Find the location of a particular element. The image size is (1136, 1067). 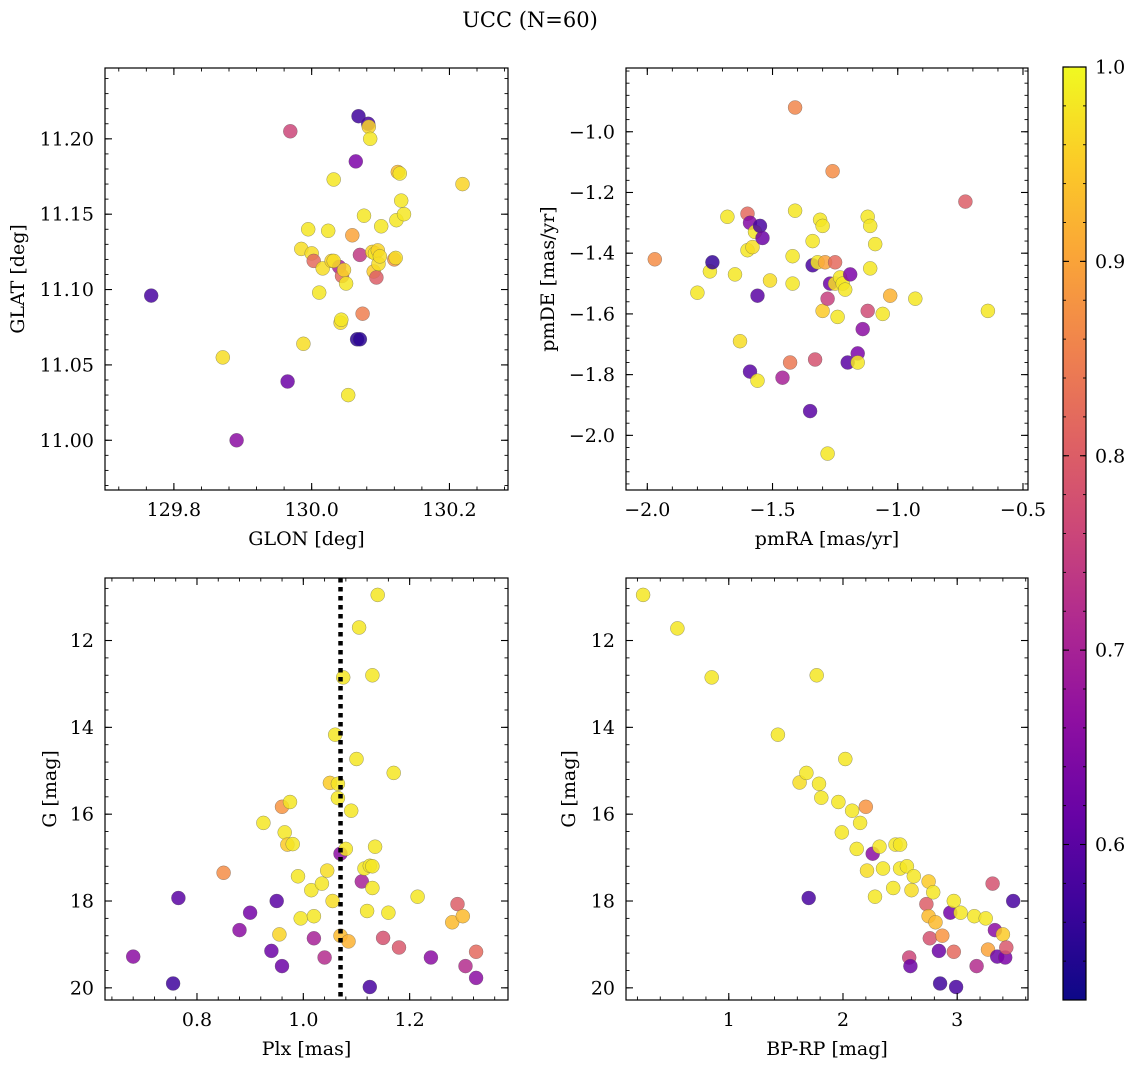

x-tick-label: 1.2 is located at coordinates (410, 1020).